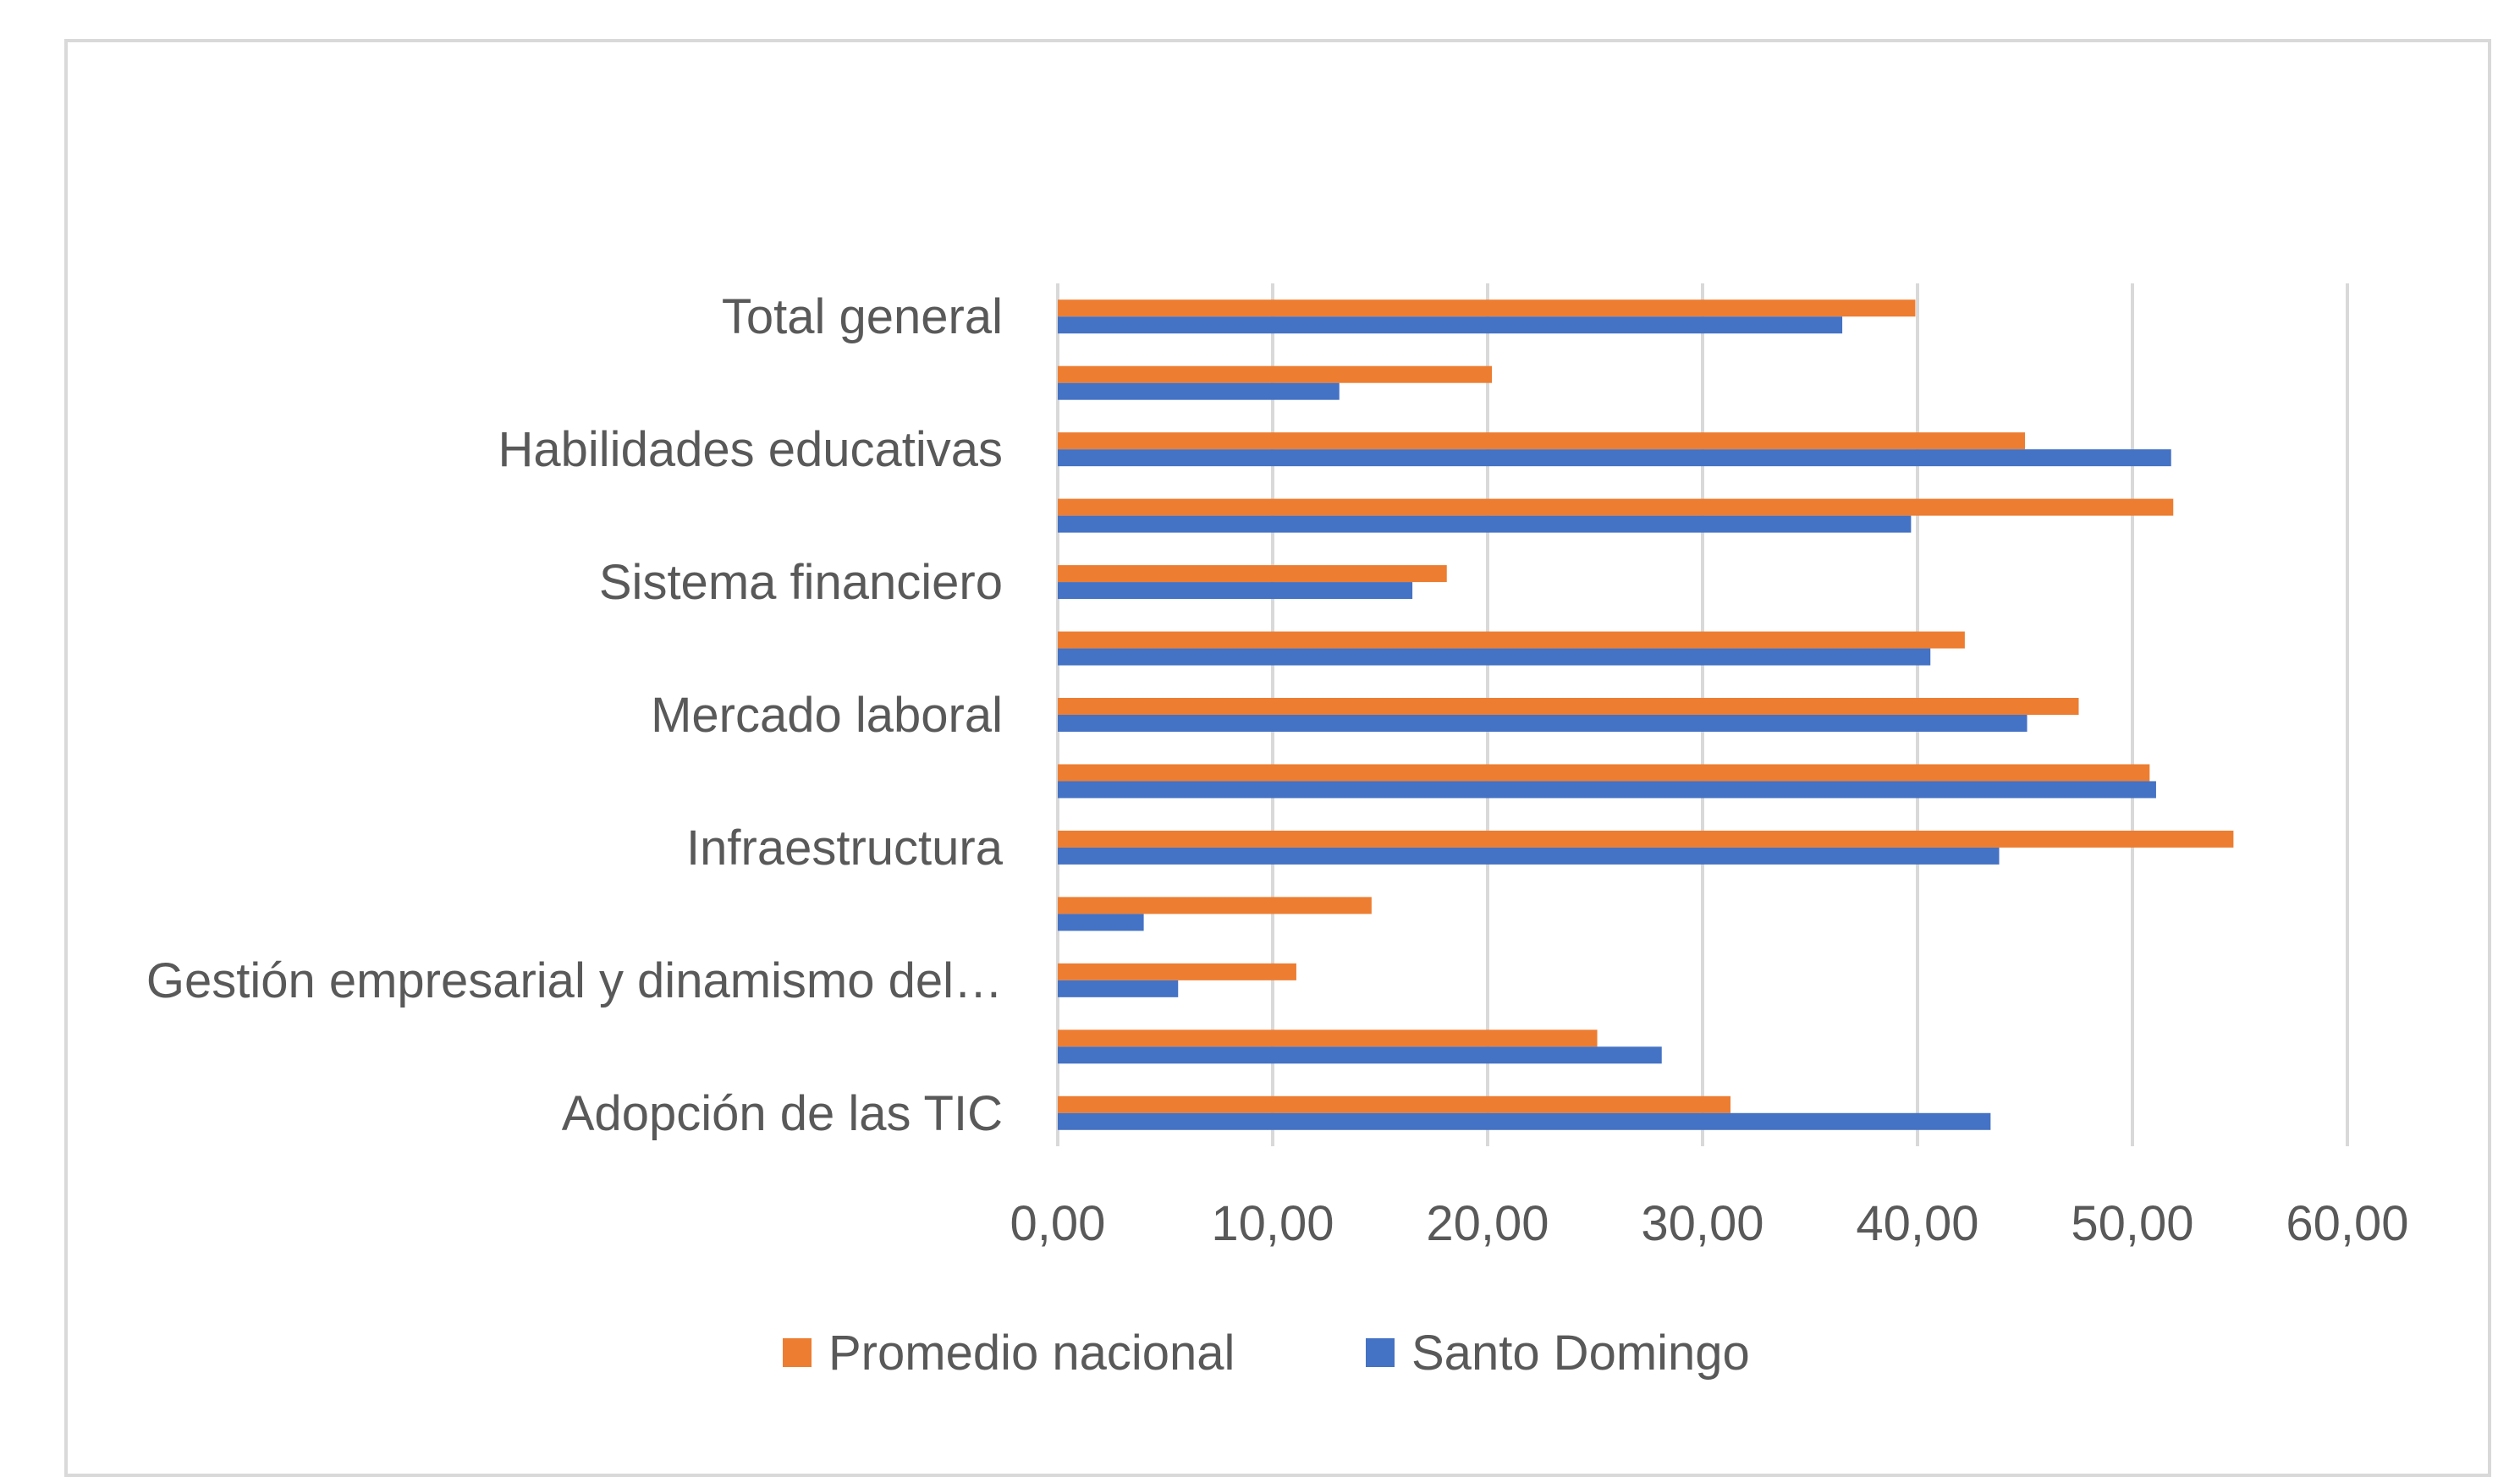 The image size is (2520, 1477). What do you see at coordinates (2132, 1223) in the screenshot?
I see `x-tick-label-5: 50,00` at bounding box center [2132, 1223].